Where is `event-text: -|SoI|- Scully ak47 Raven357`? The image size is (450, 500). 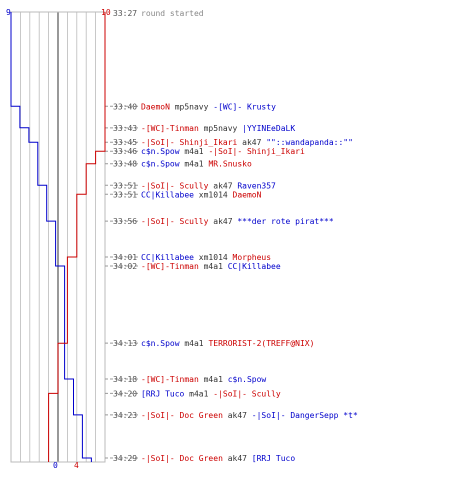
event-text: -|SoI|- Scully ak47 Raven357 is located at coordinates (208, 185).